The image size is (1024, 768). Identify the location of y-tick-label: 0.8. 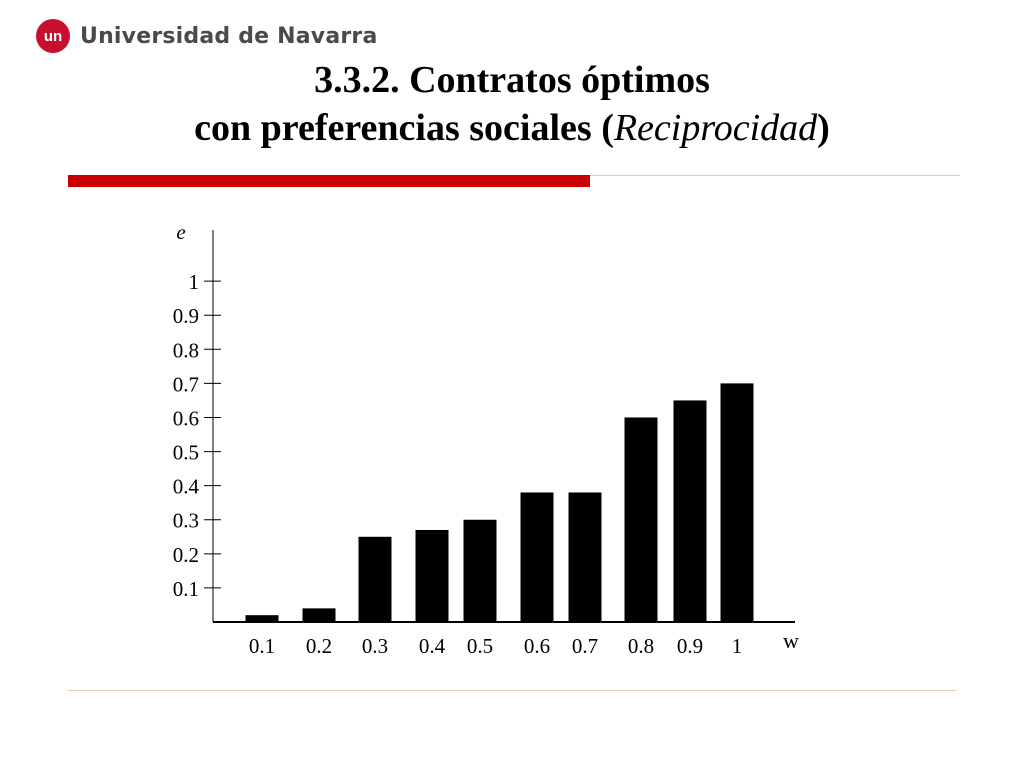
(186, 350).